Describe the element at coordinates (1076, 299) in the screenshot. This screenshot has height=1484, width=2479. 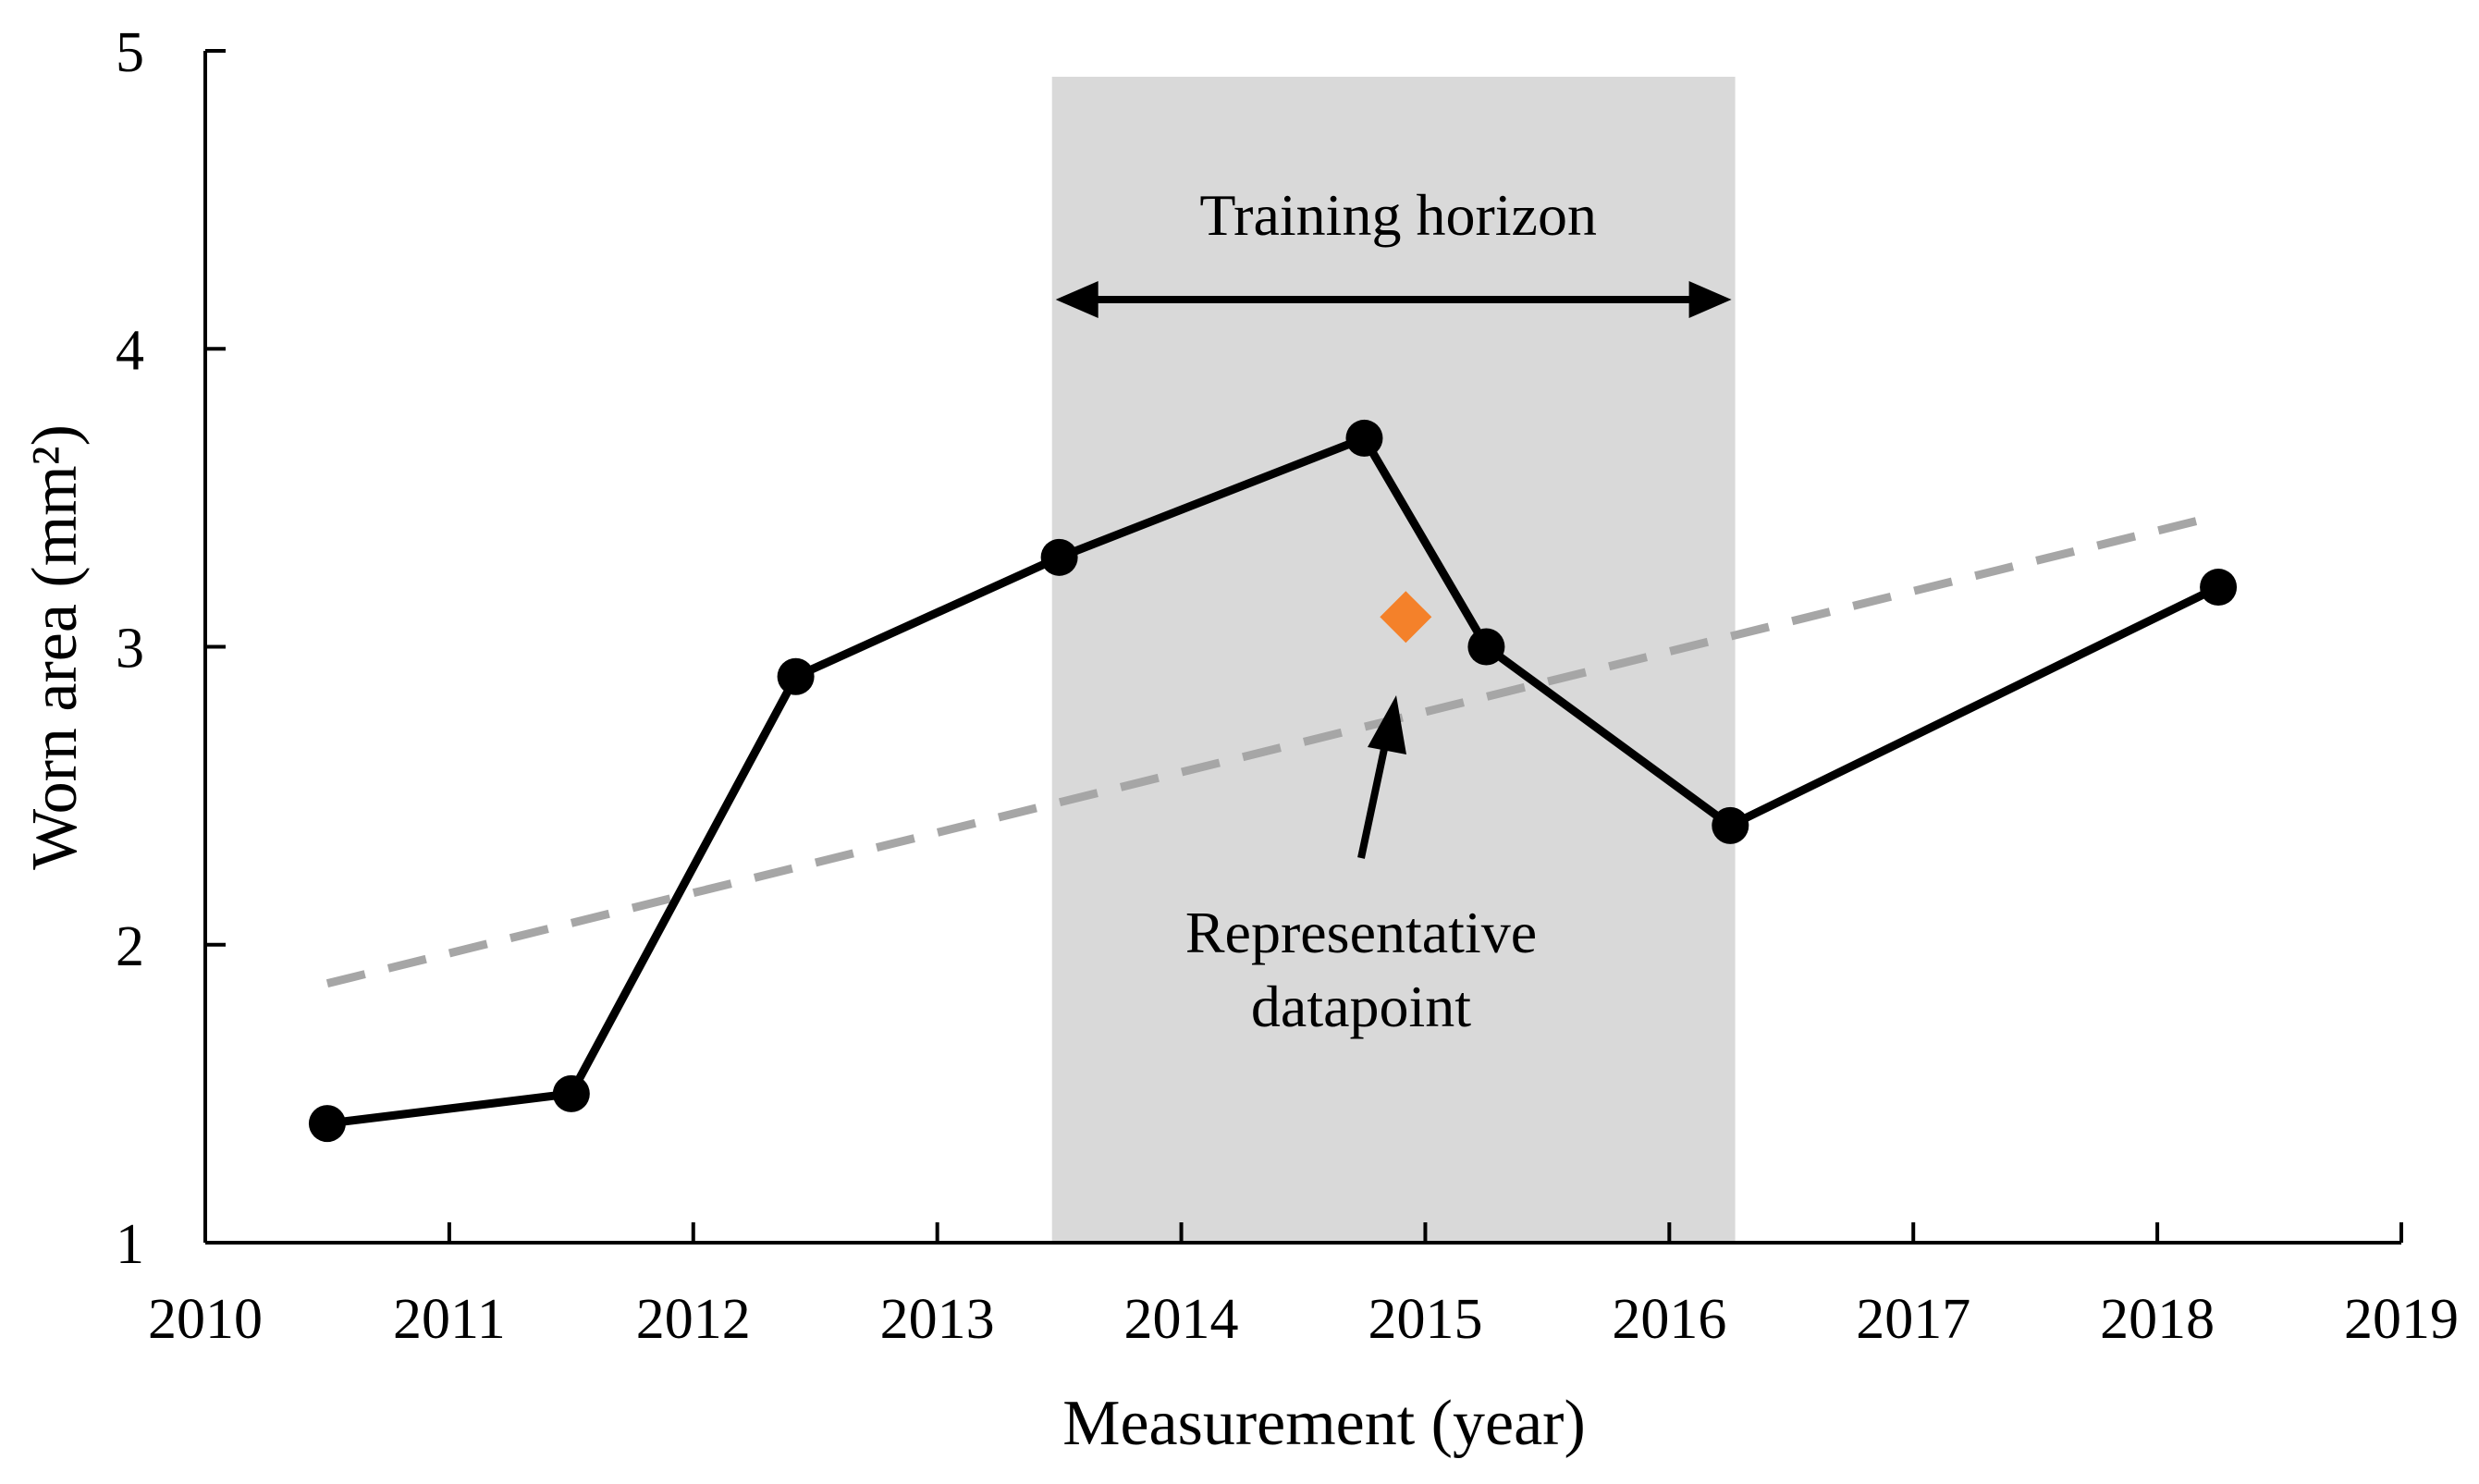
I see `arrow-left-head` at that location.